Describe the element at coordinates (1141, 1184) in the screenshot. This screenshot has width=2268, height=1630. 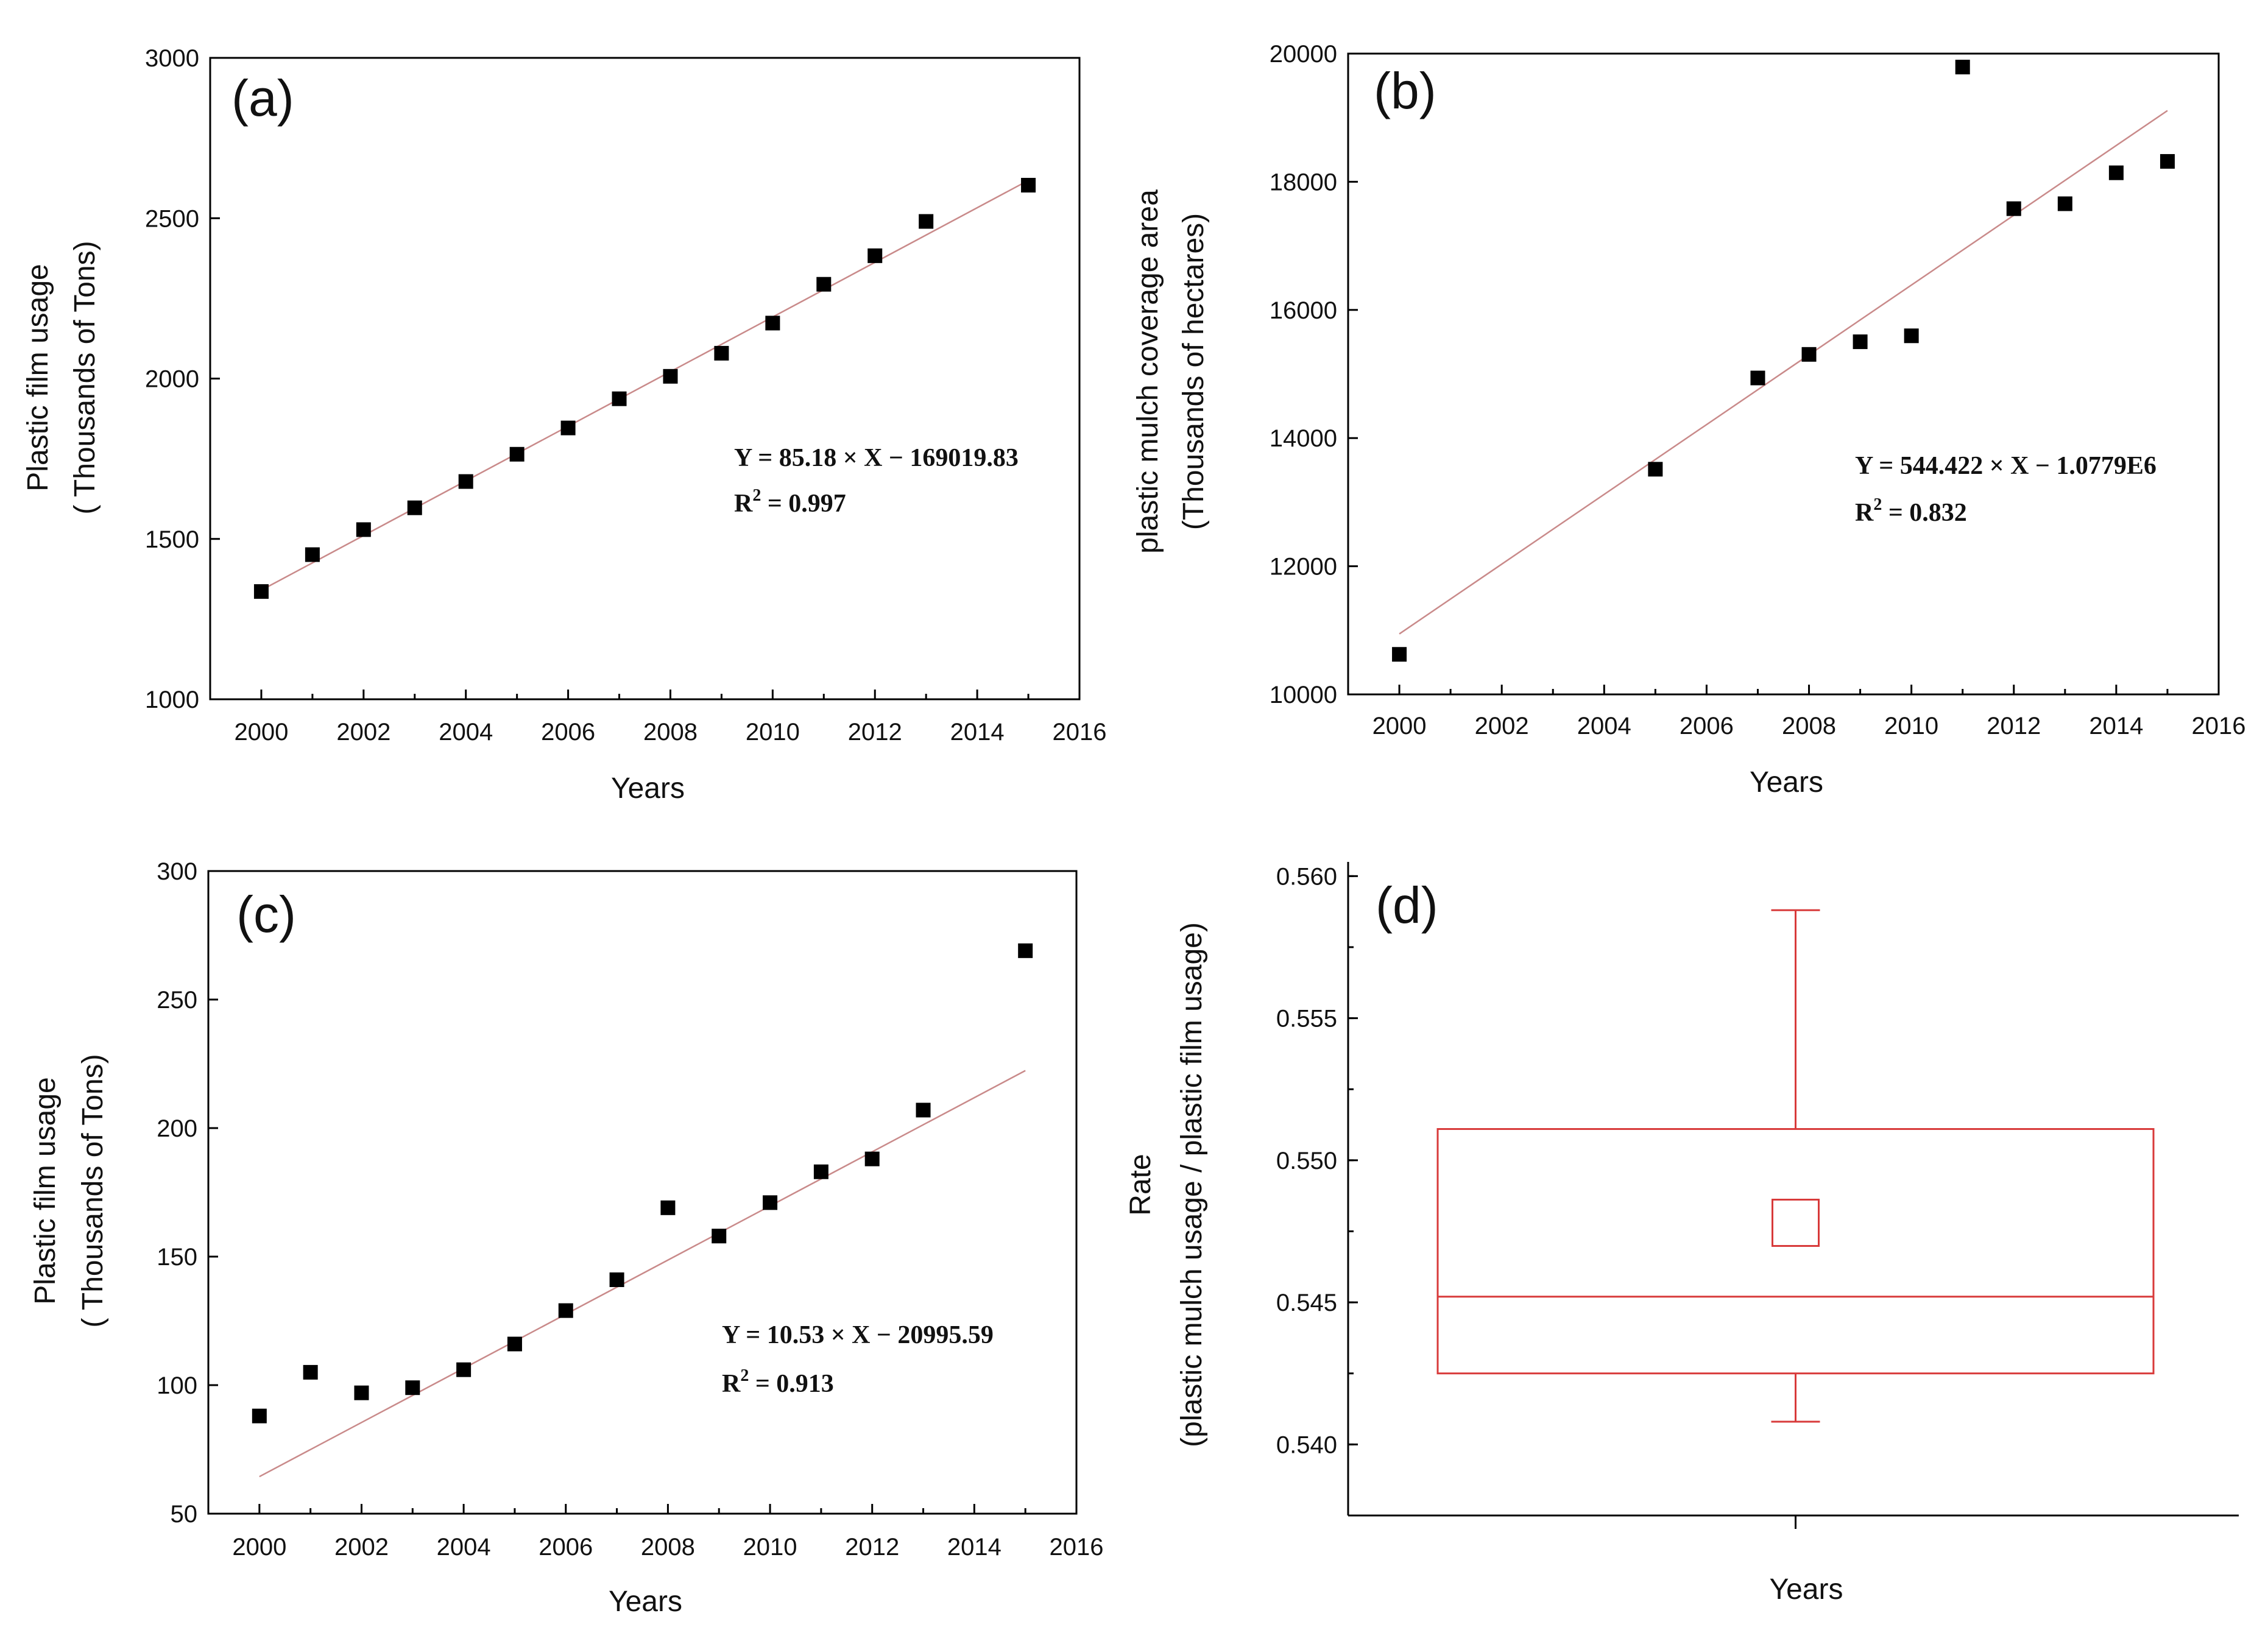
I see `y-axis-title-line-1: Rate` at that location.